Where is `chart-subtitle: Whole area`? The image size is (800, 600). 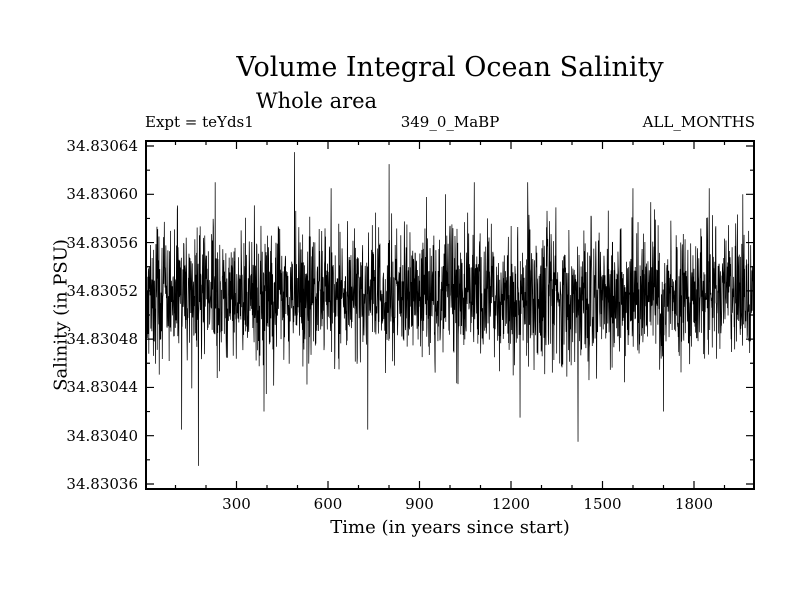 chart-subtitle: Whole area is located at coordinates (317, 101).